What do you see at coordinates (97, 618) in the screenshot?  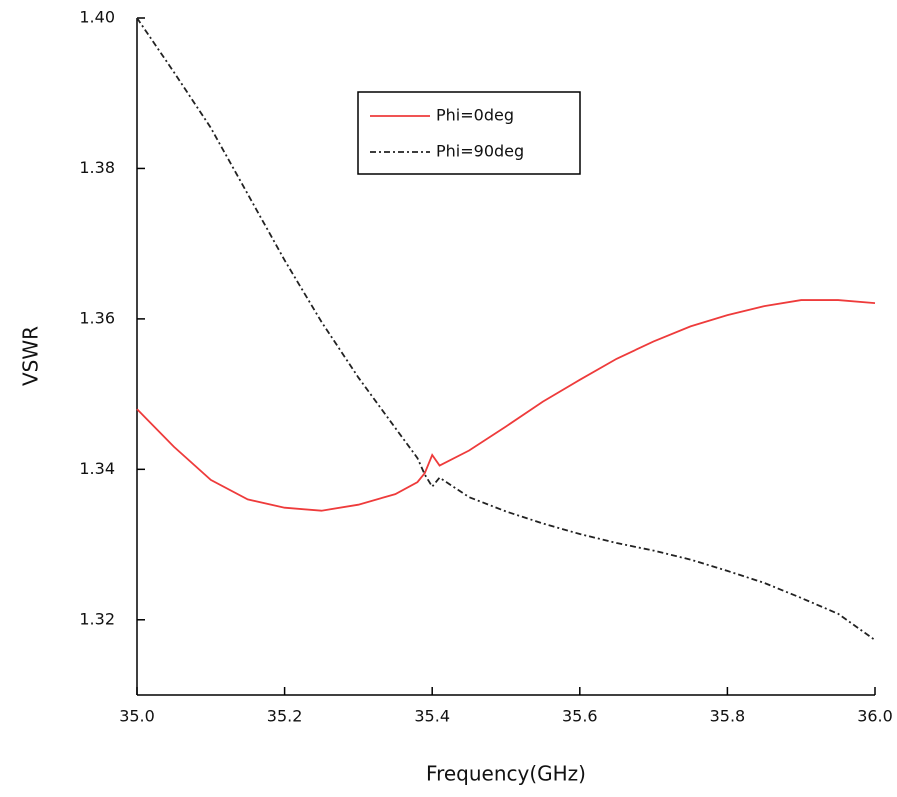 I see `y-tick-label: 1.32` at bounding box center [97, 618].